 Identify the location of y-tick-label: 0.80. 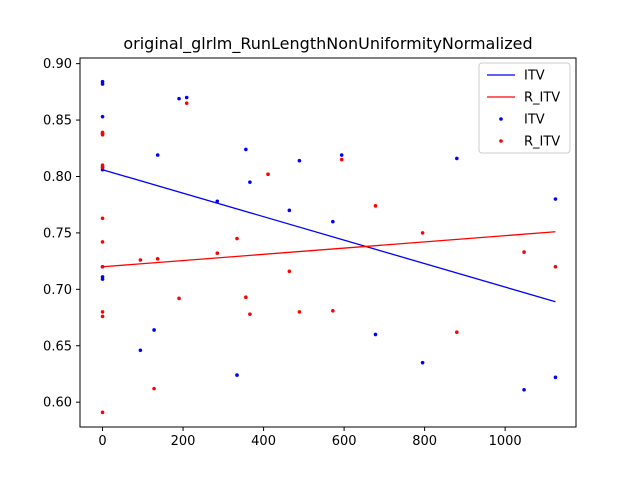
(57, 177).